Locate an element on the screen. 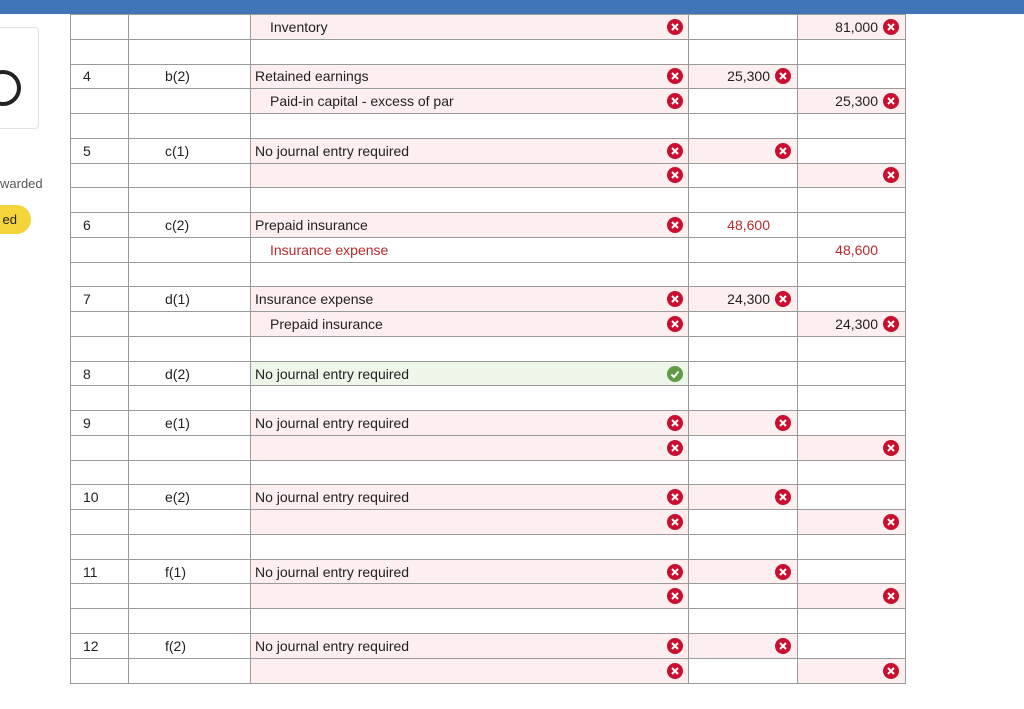  event-cell: c(1) is located at coordinates (189, 150).